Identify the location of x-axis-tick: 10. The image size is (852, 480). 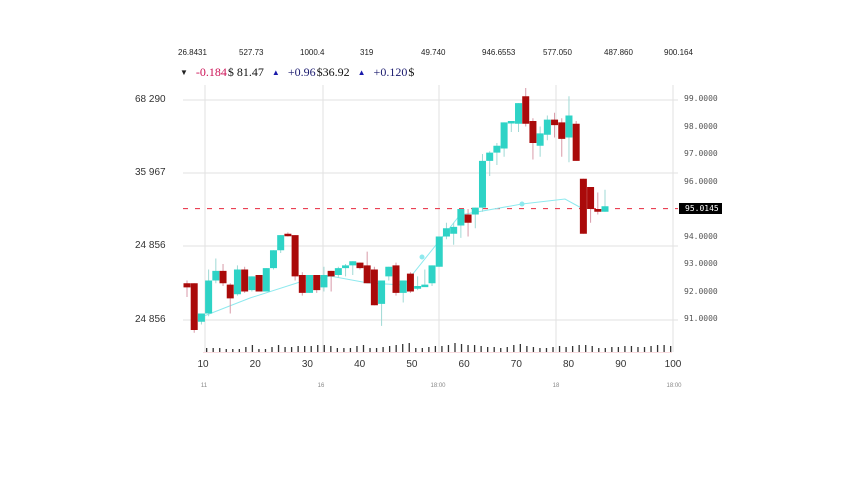
(203, 364).